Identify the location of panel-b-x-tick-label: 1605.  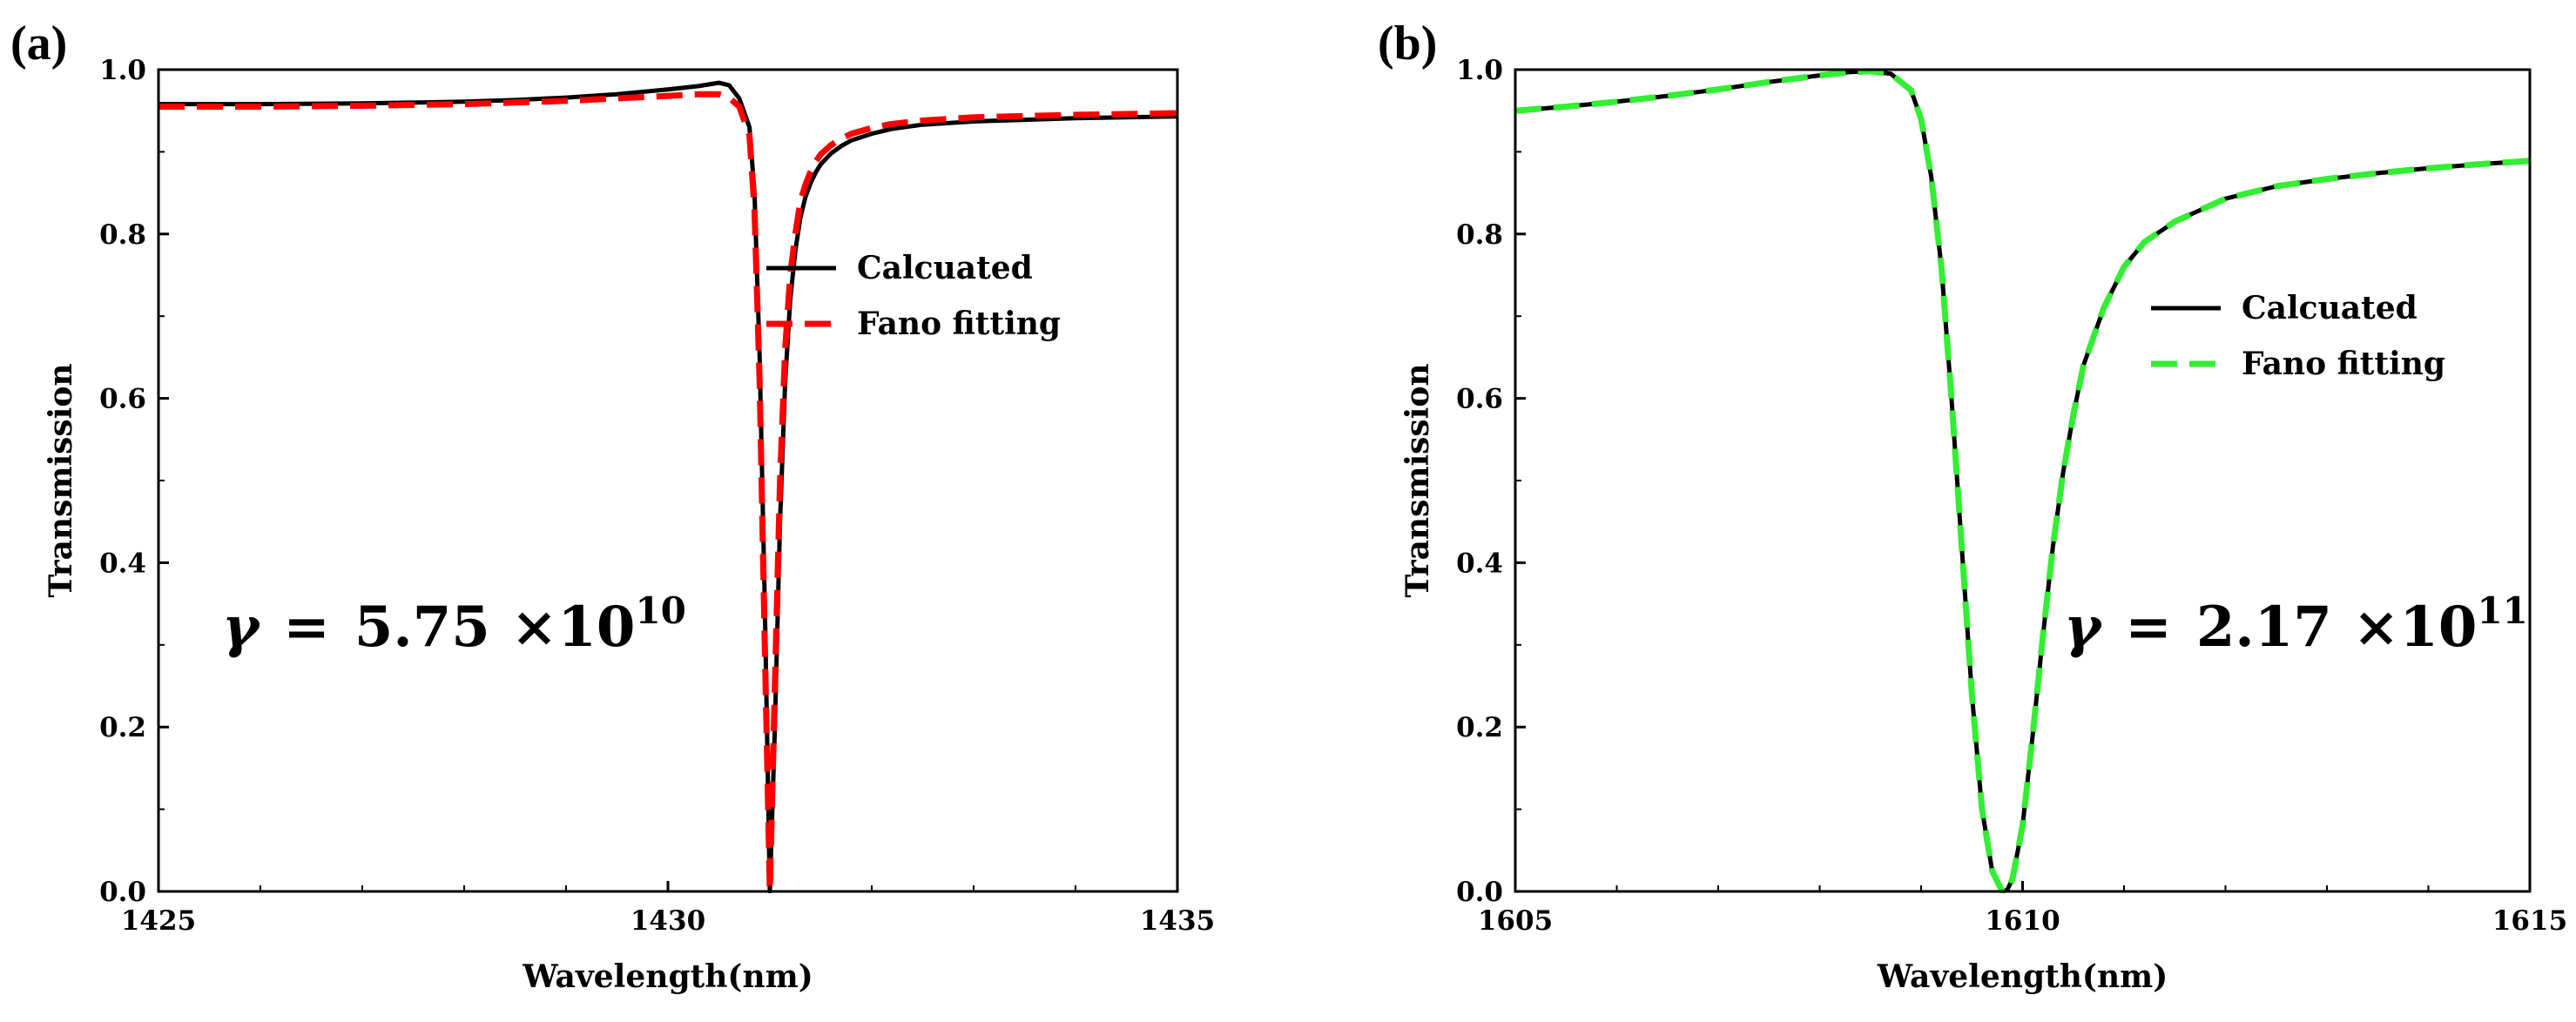
(1516, 921).